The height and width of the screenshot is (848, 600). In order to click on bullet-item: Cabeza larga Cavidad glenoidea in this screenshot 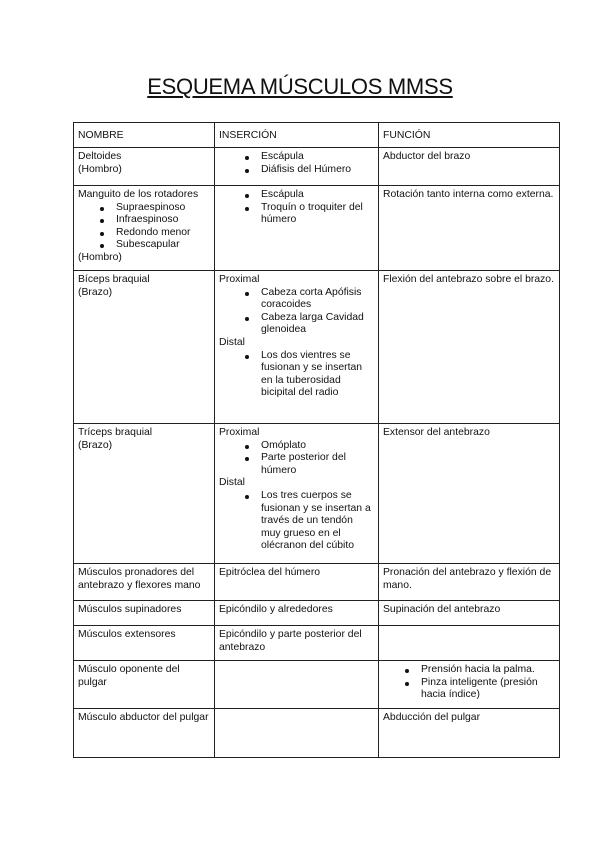, I will do `click(296, 324)`.